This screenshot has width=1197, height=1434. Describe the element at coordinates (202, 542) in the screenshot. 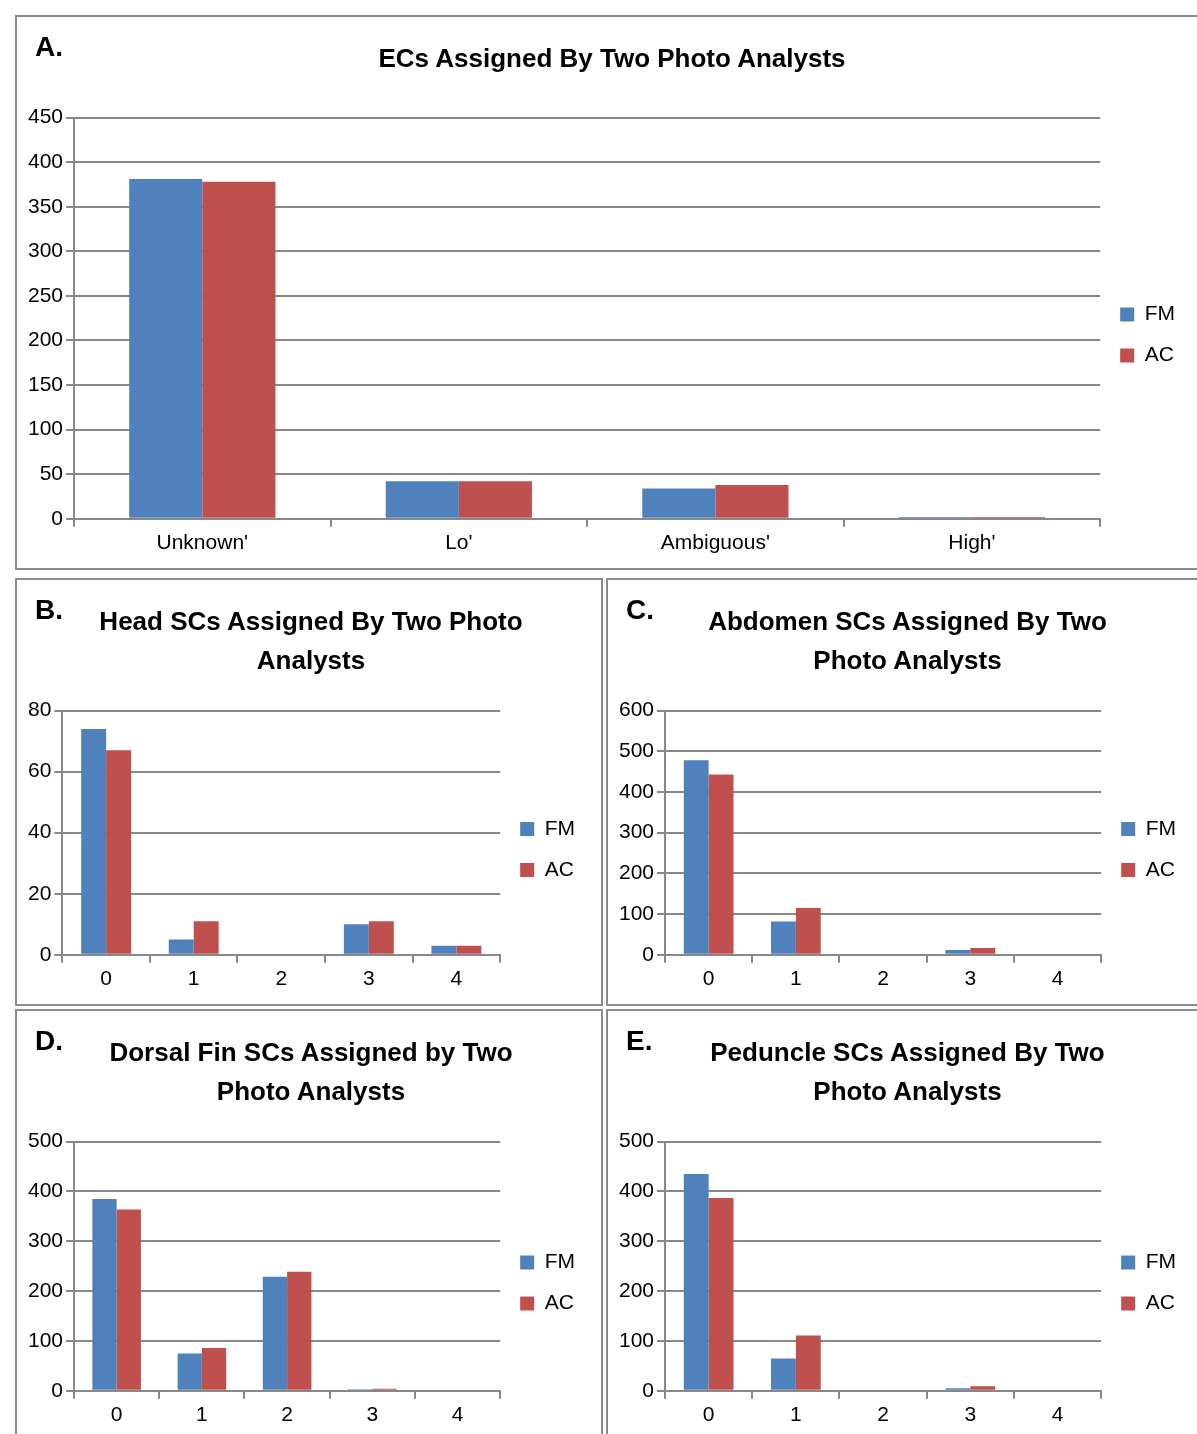

I see `x-tick-label: Unknown'` at that location.